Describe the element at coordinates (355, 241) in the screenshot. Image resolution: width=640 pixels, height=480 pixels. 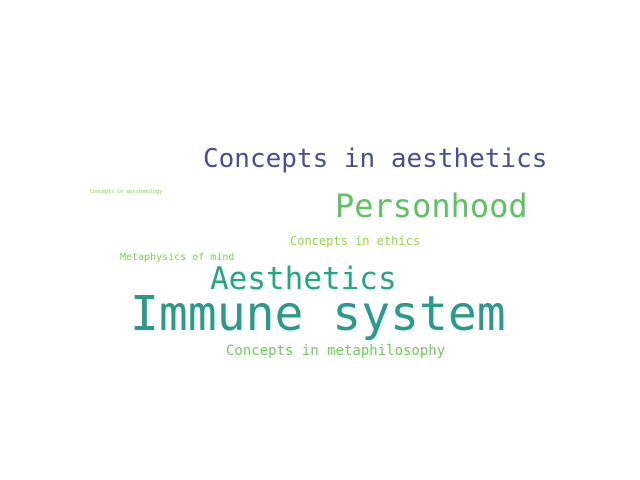
I see `word-concepts-in-ethics: Concepts in ethics` at that location.